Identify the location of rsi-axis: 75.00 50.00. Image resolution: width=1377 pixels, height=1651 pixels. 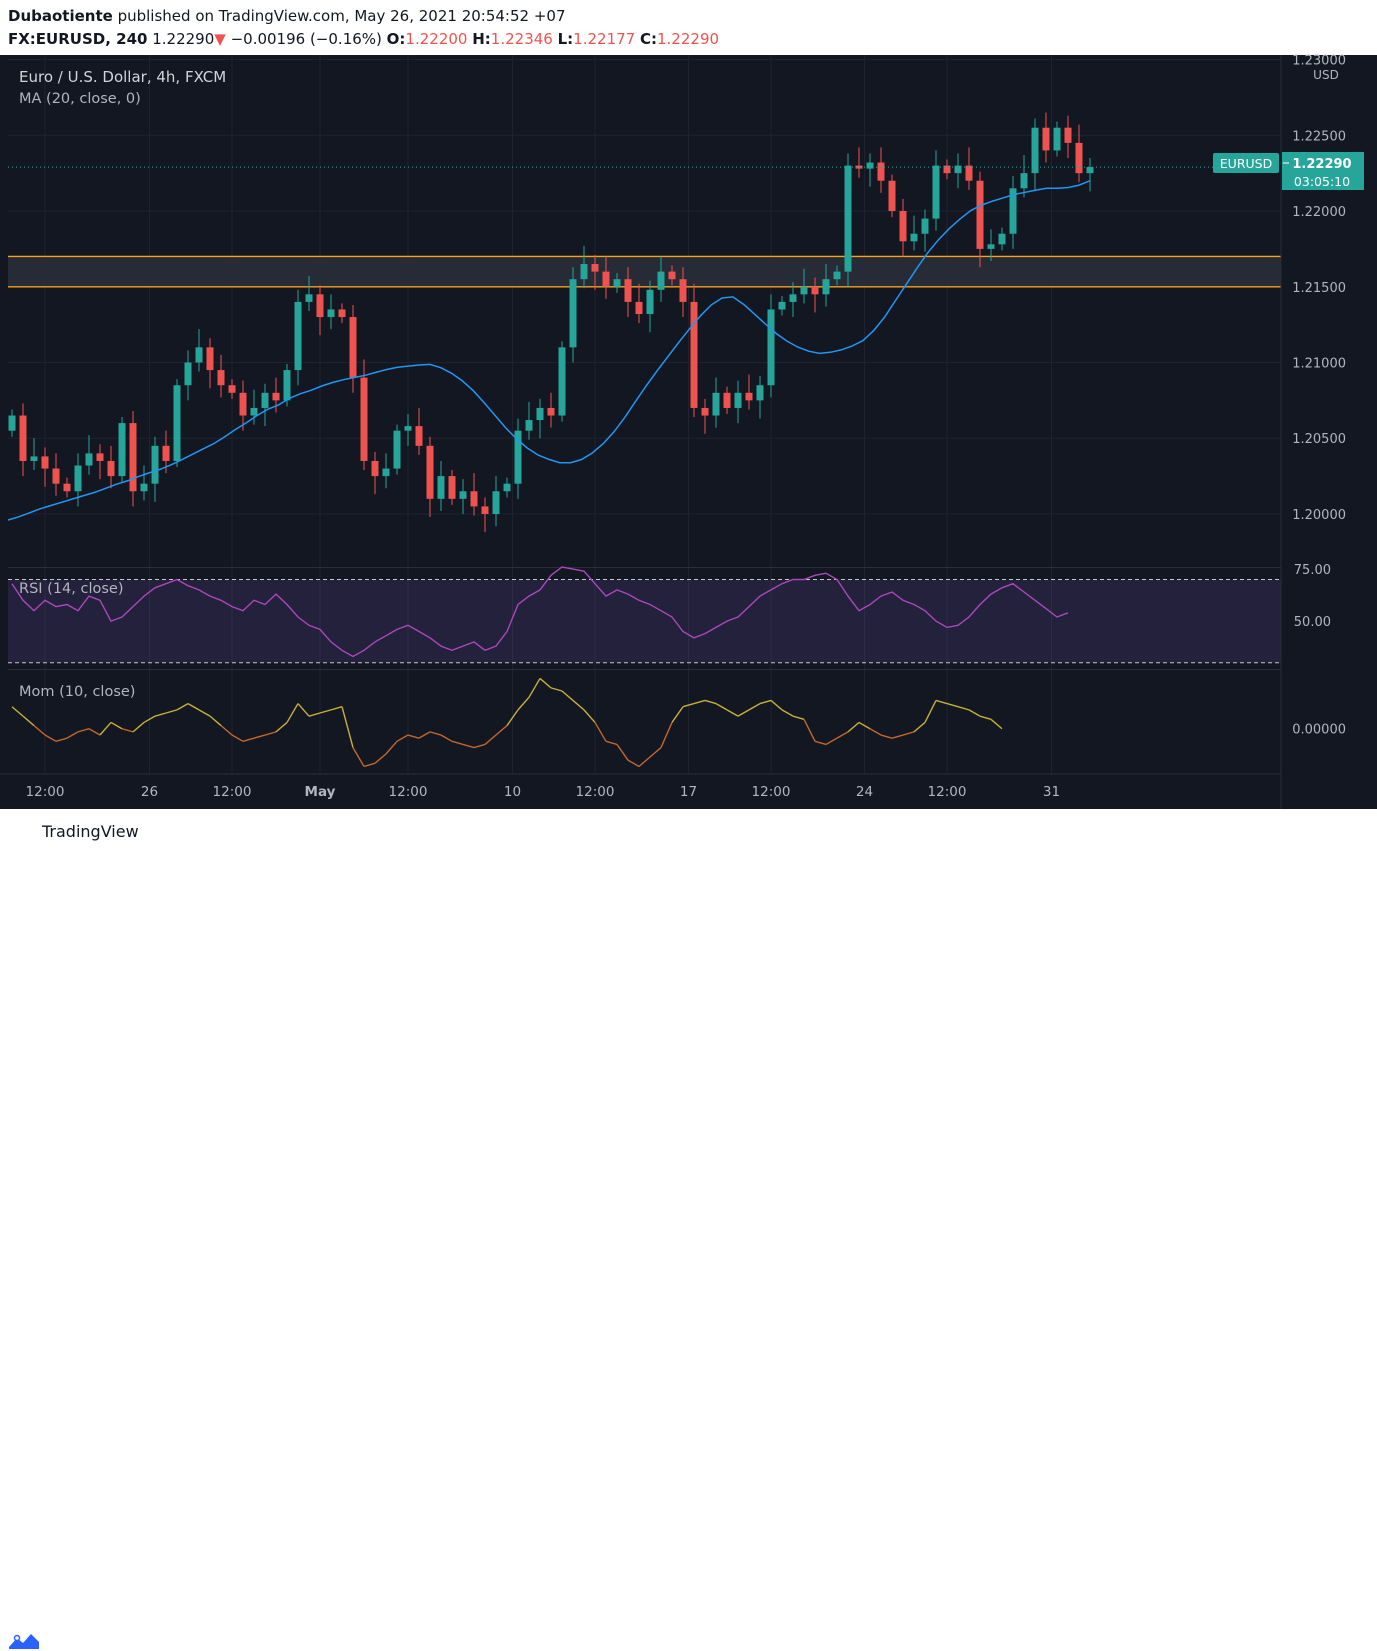
(1312, 596).